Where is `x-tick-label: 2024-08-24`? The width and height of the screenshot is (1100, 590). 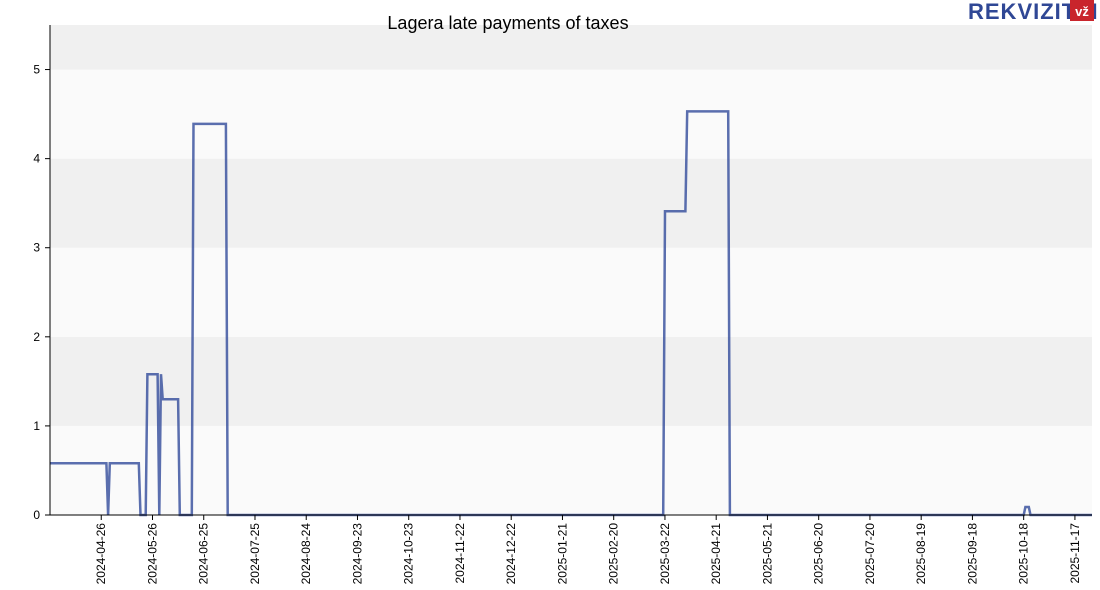 x-tick-label: 2024-08-24 is located at coordinates (306, 554).